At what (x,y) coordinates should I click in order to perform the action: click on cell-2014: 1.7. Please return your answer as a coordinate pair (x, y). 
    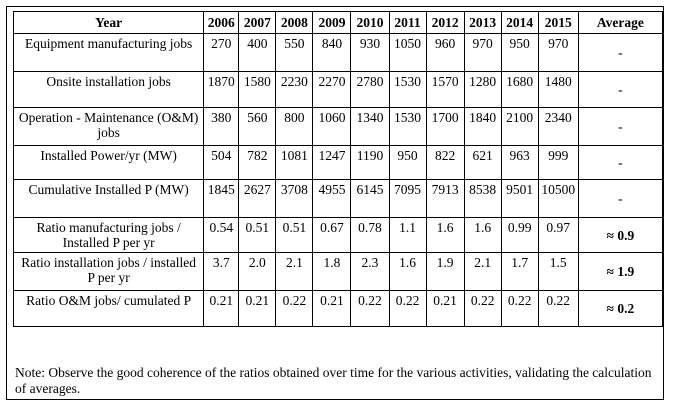
    Looking at the image, I should click on (519, 271).